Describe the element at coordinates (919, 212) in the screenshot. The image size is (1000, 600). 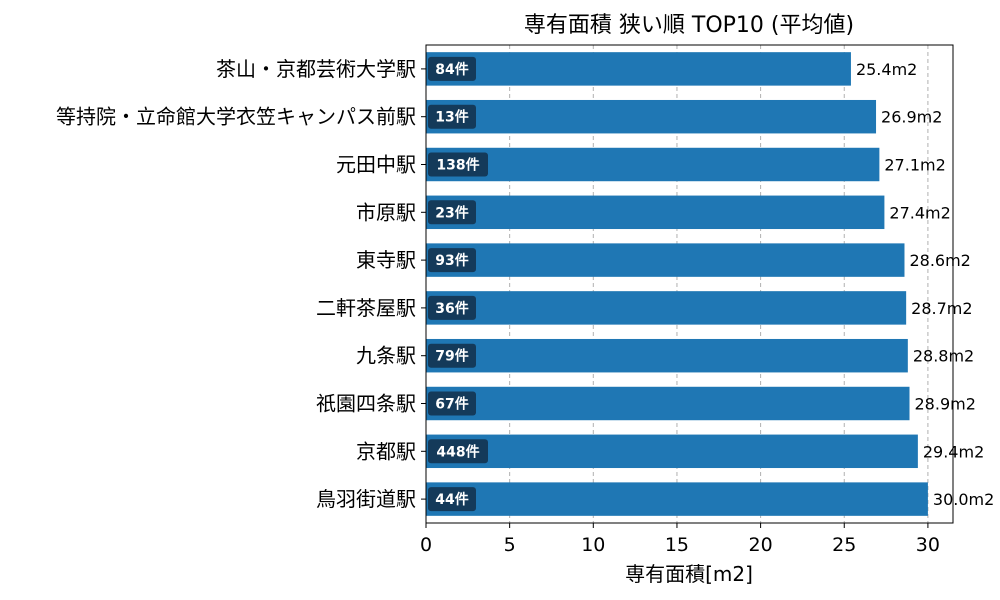
I see `value-label: 27.4m2` at that location.